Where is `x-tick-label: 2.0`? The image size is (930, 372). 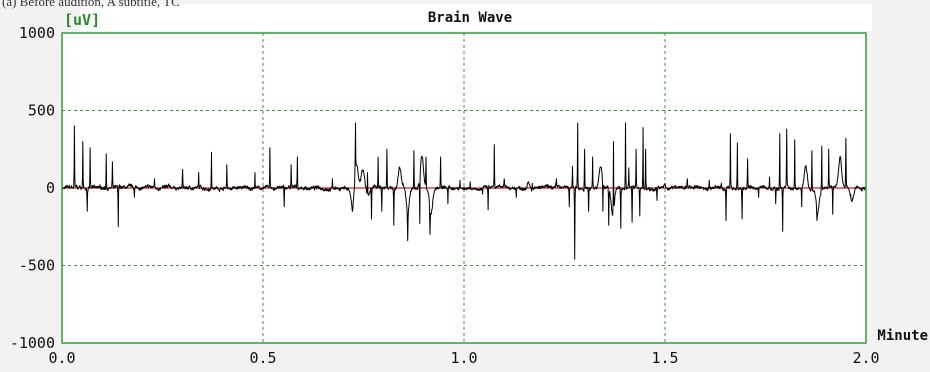
x-tick-label: 2.0 is located at coordinates (865, 358).